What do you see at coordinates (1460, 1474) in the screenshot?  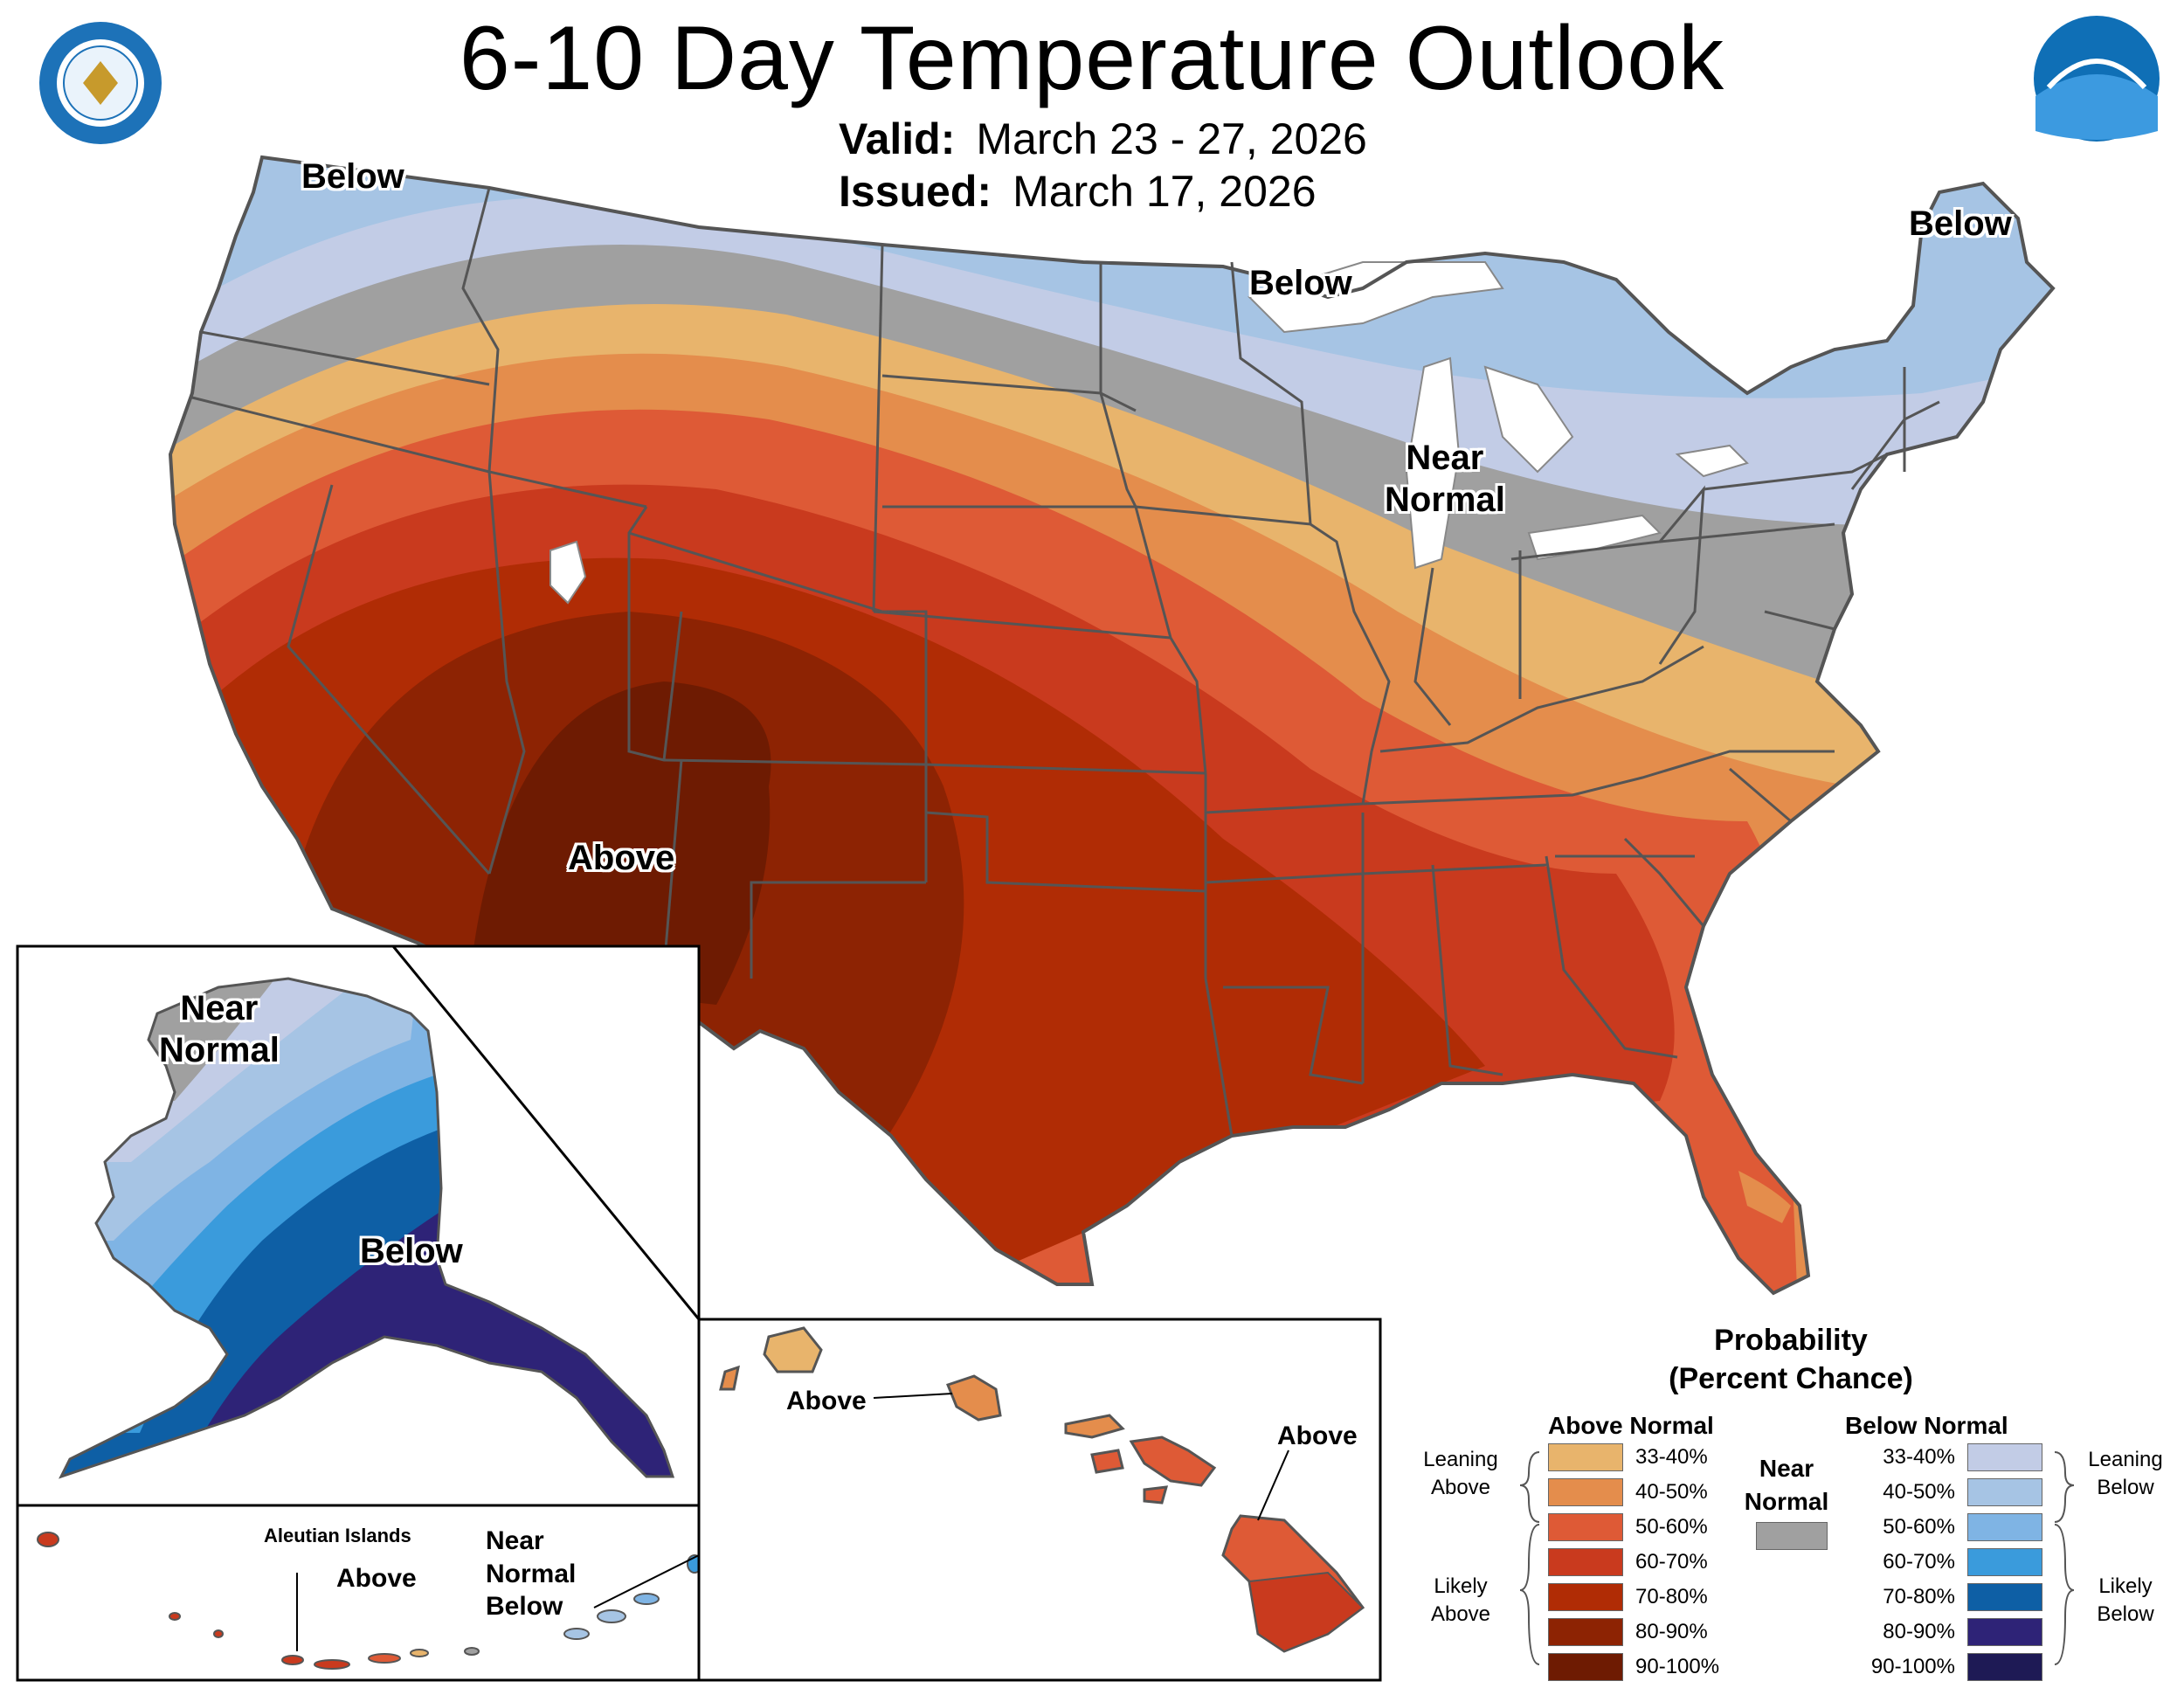 I see `legend-leaning-above: Leaning Above` at bounding box center [1460, 1474].